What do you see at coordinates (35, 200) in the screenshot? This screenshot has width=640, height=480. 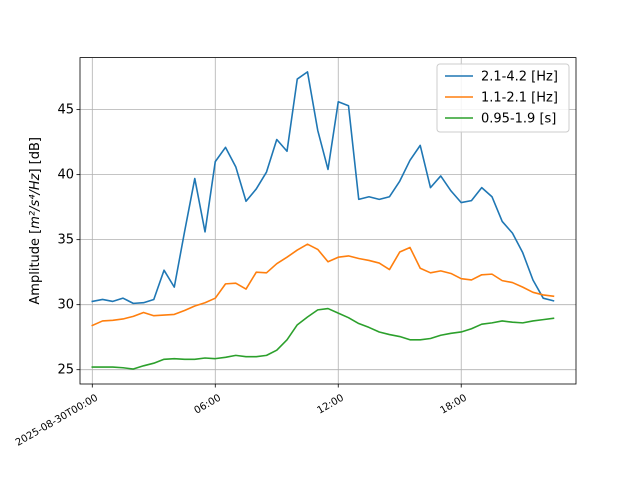 I see `y-axis-label-math: m²/s⁴/Hz` at bounding box center [35, 200].